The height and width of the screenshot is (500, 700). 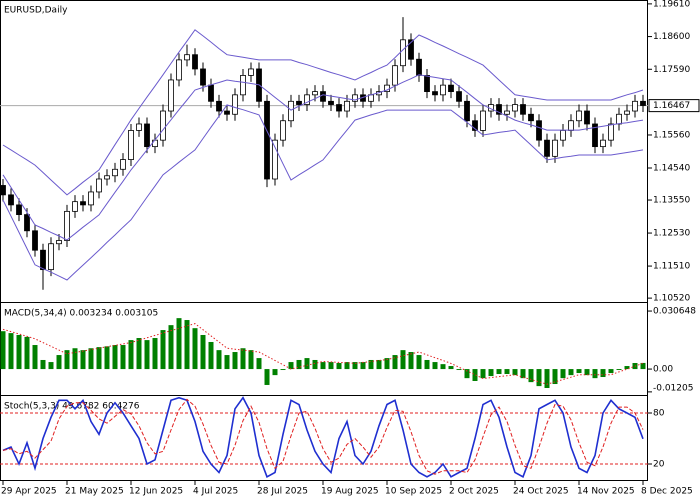 What do you see at coordinates (413, 492) in the screenshot?
I see `x-tick-label: 10 Sep 2025` at bounding box center [413, 492].